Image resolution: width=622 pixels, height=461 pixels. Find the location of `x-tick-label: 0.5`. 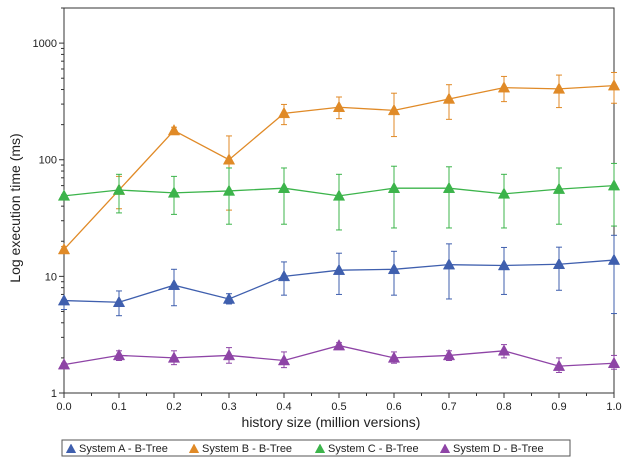

x-tick-label: 0.5 is located at coordinates (338, 407).